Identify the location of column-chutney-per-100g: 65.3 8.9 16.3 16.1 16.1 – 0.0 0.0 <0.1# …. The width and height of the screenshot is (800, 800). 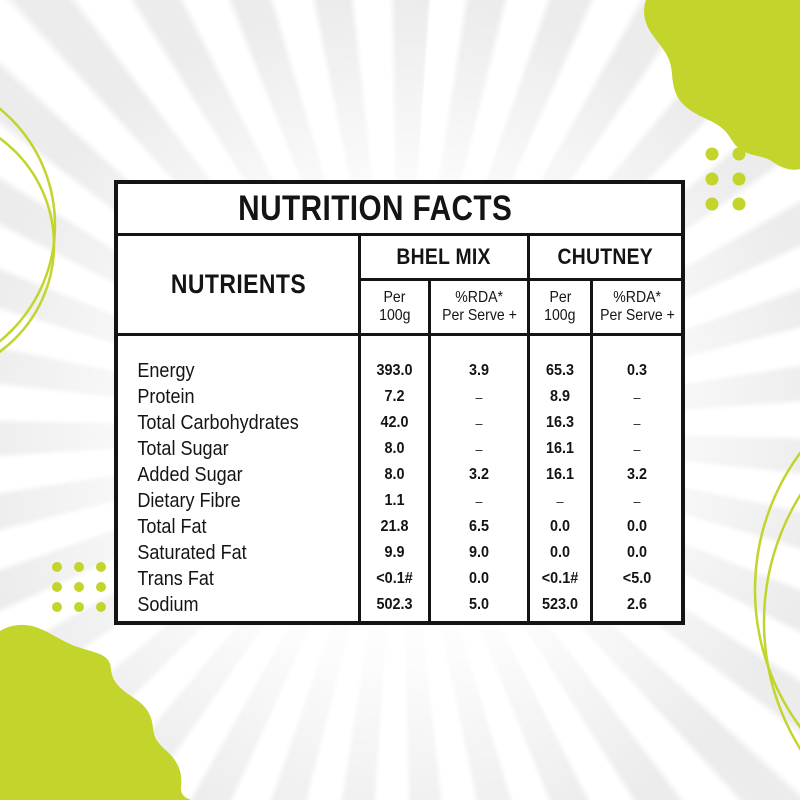
(558, 478).